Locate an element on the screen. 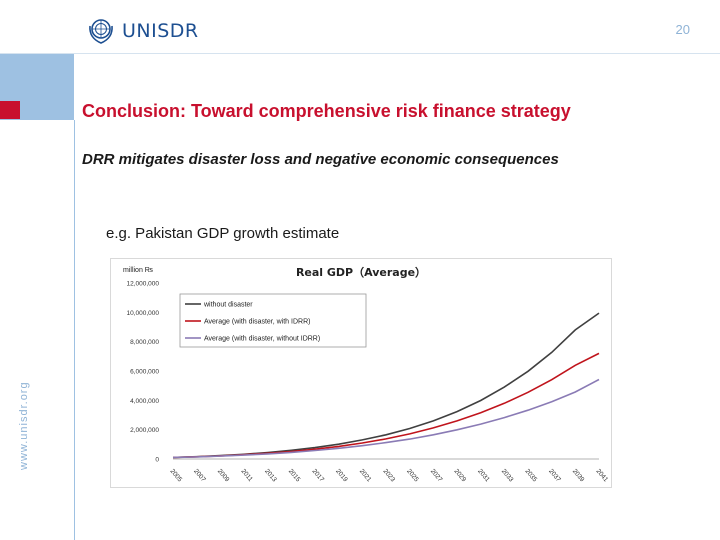 Image resolution: width=720 pixels, height=540 pixels. x-tick-label: 2019 is located at coordinates (341, 476).